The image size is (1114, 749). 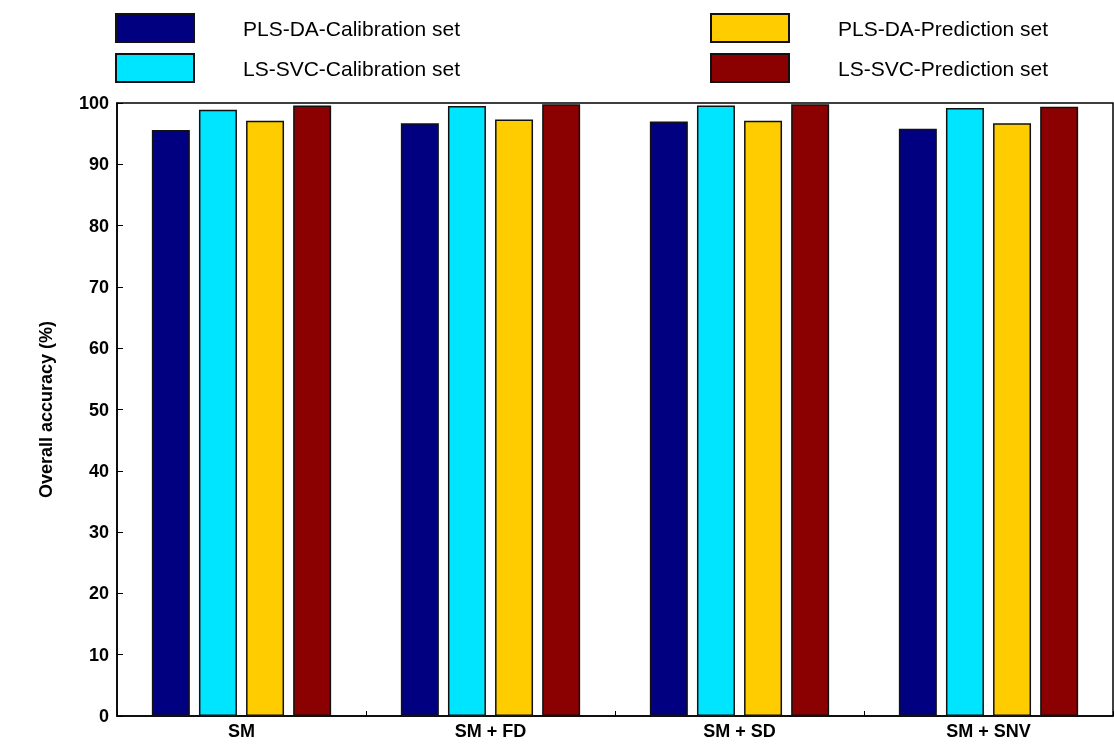 I want to click on legend-label: LS-SVC-Prediction set, so click(x=943, y=68).